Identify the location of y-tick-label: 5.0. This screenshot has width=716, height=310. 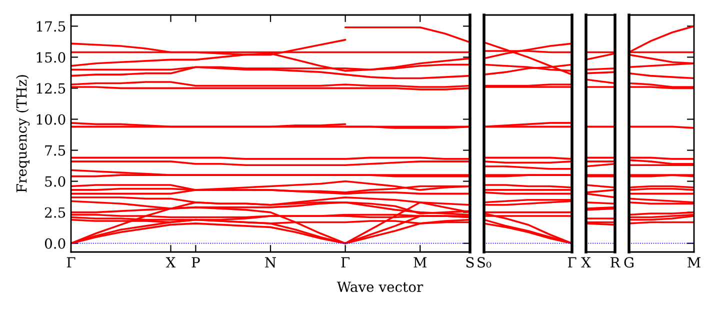
(55, 181).